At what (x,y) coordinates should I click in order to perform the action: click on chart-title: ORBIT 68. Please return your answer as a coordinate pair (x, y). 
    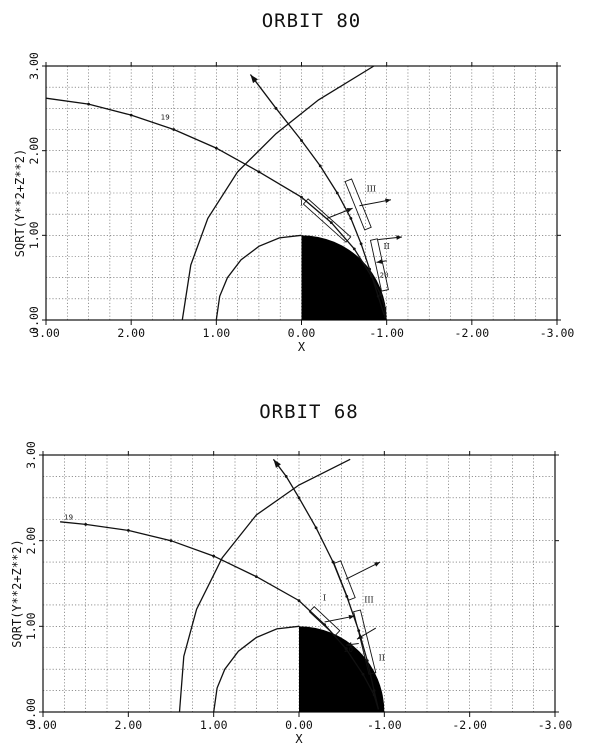
    Looking at the image, I should click on (309, 412).